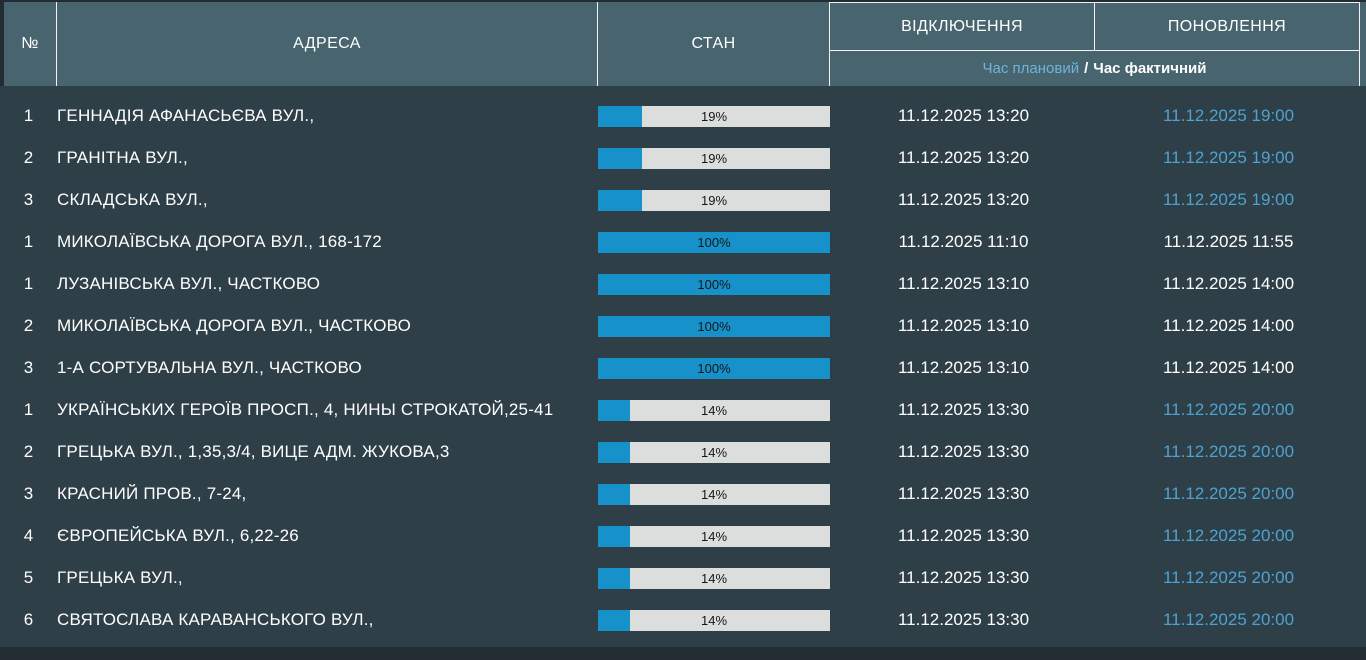  What do you see at coordinates (186, 115) in the screenshot?
I see `row-address: ГЕННАДІЯ АФАНАСЬЄВА ВУЛ.,` at bounding box center [186, 115].